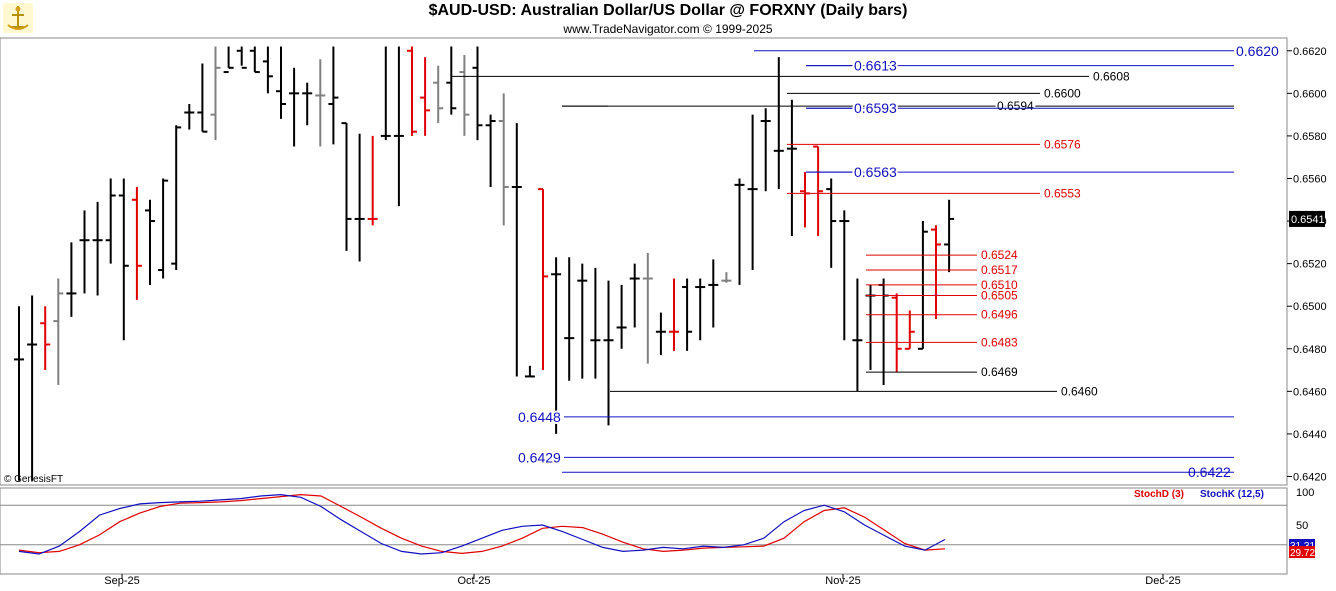  I want to click on level-label: 0.6483, so click(999, 342).